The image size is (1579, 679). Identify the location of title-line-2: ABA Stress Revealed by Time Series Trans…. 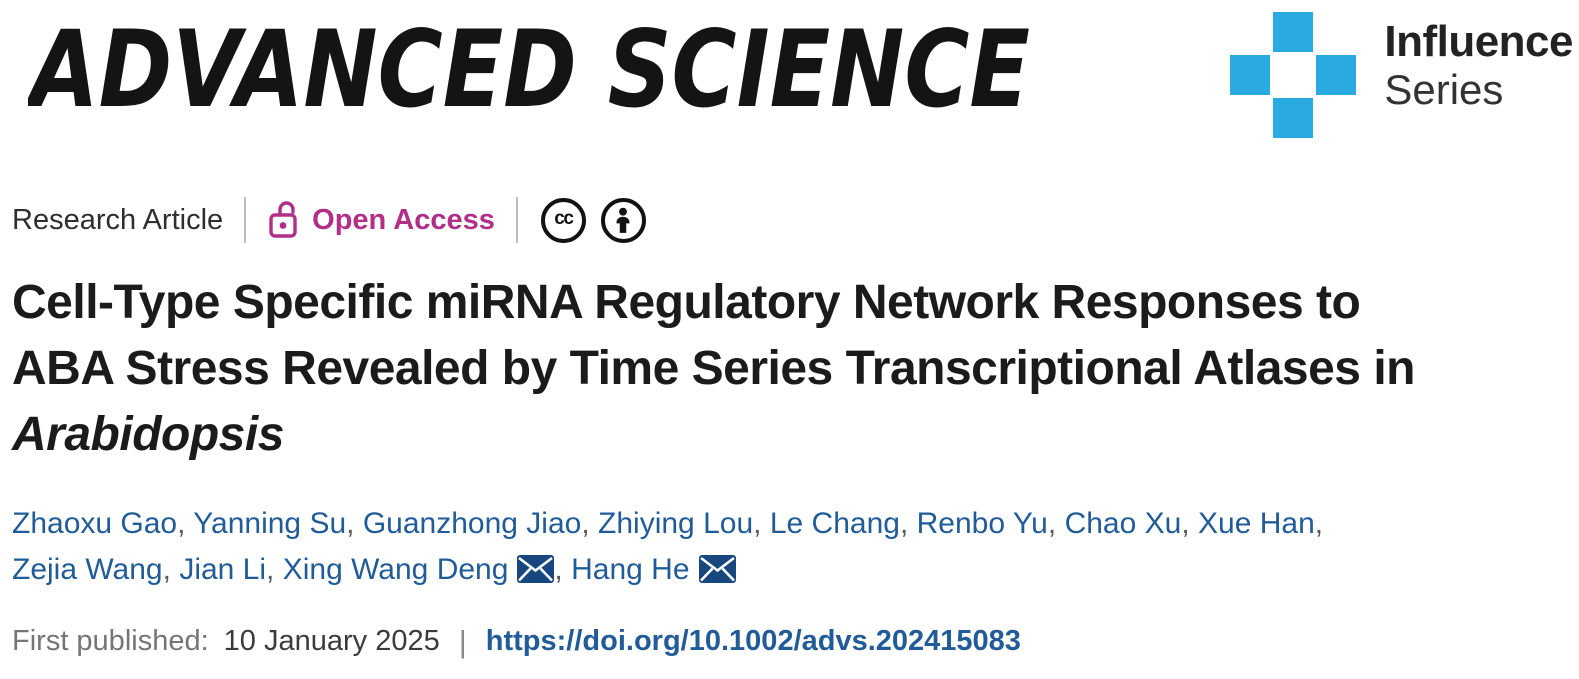
(713, 369).